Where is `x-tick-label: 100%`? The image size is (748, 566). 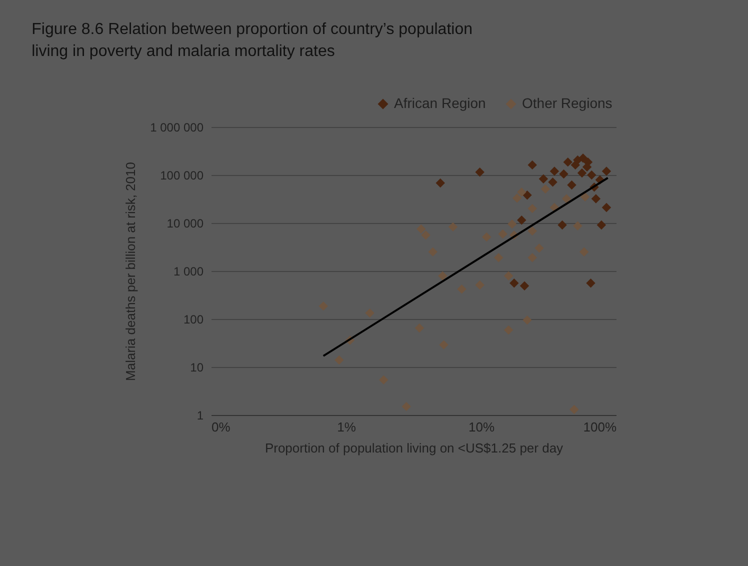 x-tick-label: 100% is located at coordinates (600, 427).